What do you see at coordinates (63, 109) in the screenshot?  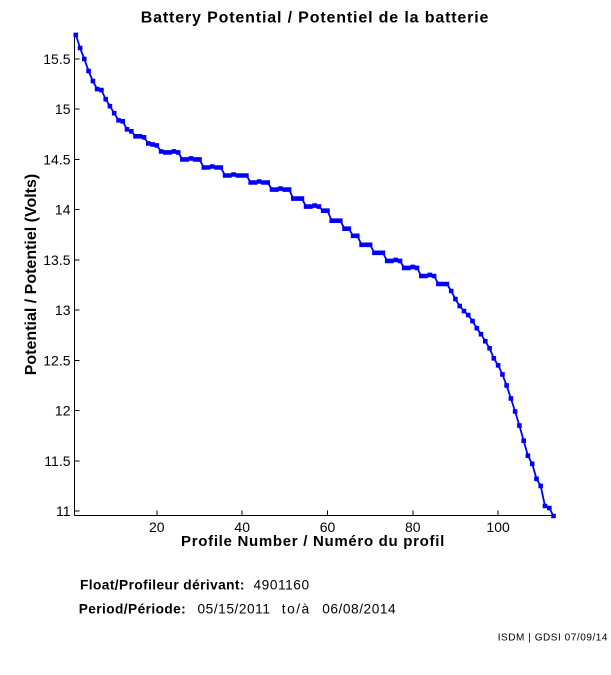 I see `svg-text: 15` at bounding box center [63, 109].